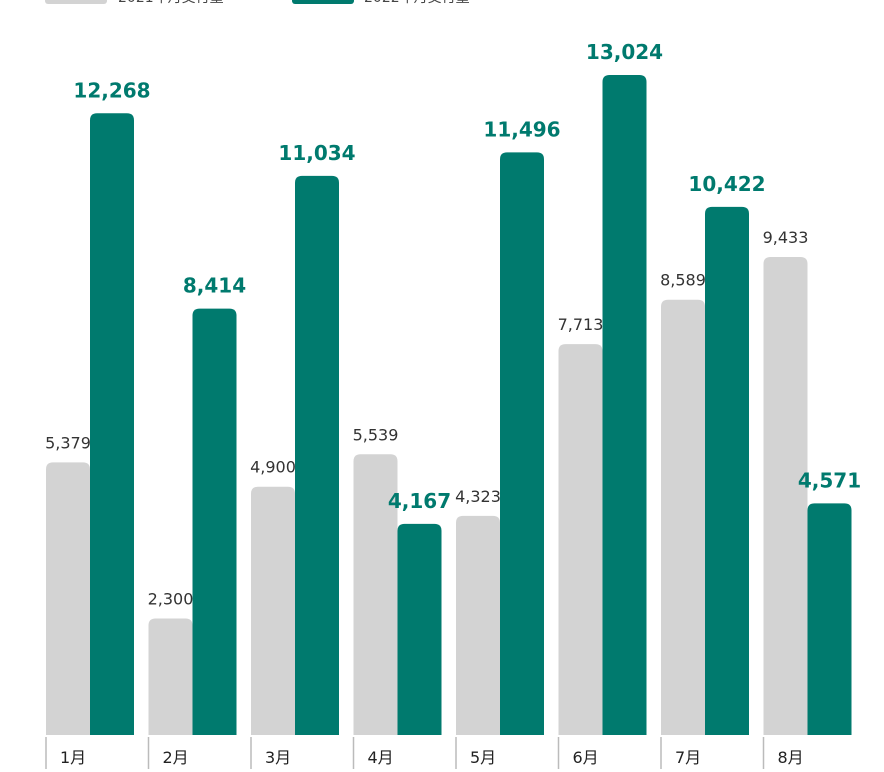  What do you see at coordinates (424, 753) in the screenshot?
I see `x-axis: 1月 2月 3月 4月 5月 6月 7月 8月` at bounding box center [424, 753].